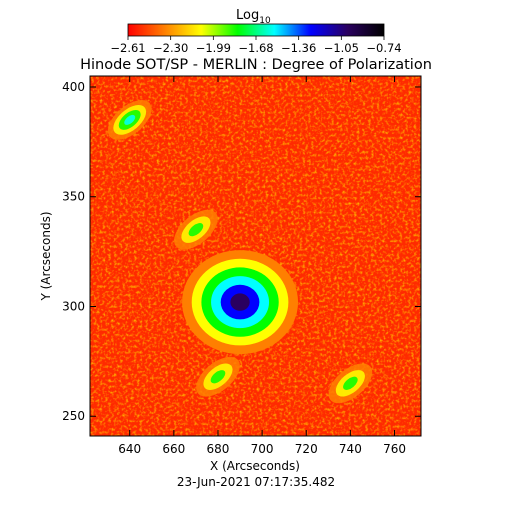  What do you see at coordinates (256, 482) in the screenshot?
I see `timestamp-footer: 23-Jun-2021 07:17:35.482` at bounding box center [256, 482].